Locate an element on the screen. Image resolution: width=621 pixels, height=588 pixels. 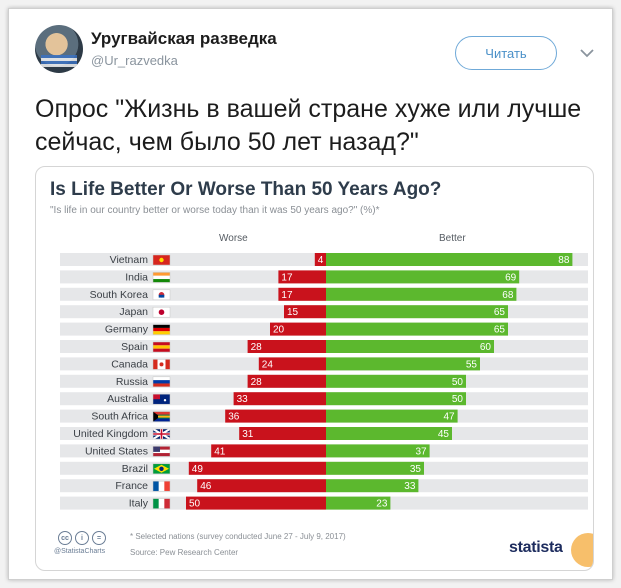
better-value-label: 47 is located at coordinates (449, 417).